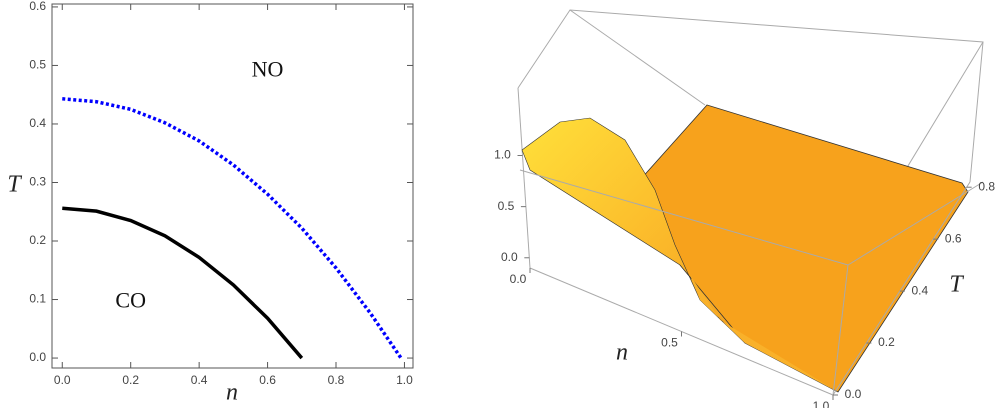 Image resolution: width=996 pixels, height=408 pixels. What do you see at coordinates (37, 357) in the screenshot?
I see `y-tick-label: 0.0` at bounding box center [37, 357].